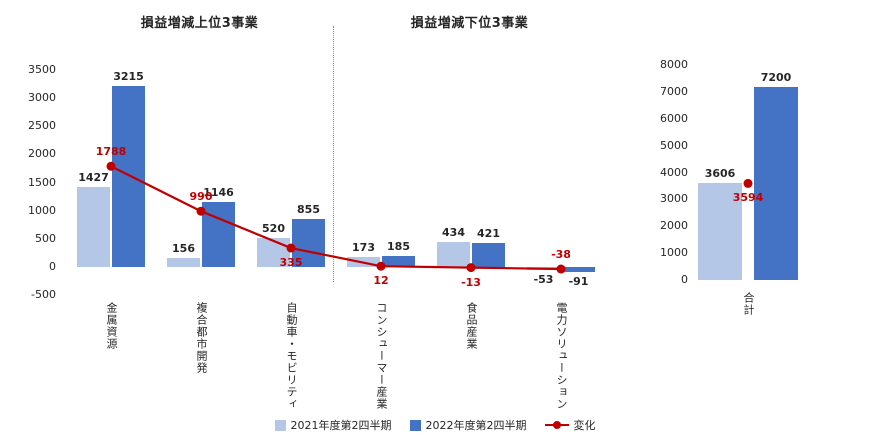 This screenshot has height=448, width=870. I want to click on bar-value-label: 3215, so click(128, 77).